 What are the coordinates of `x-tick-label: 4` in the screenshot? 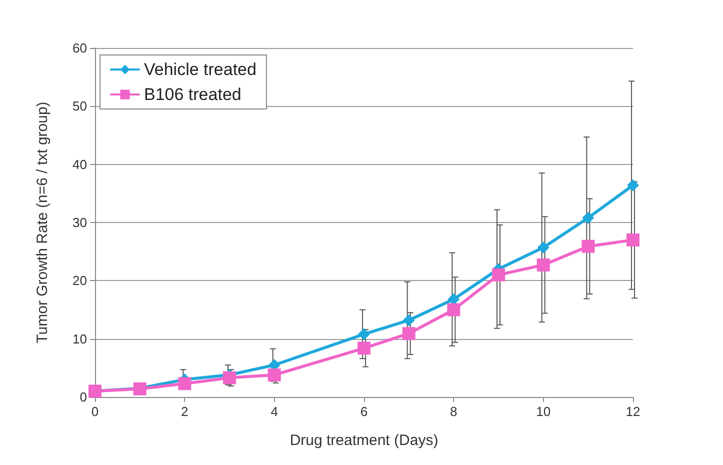 It's located at (274, 411).